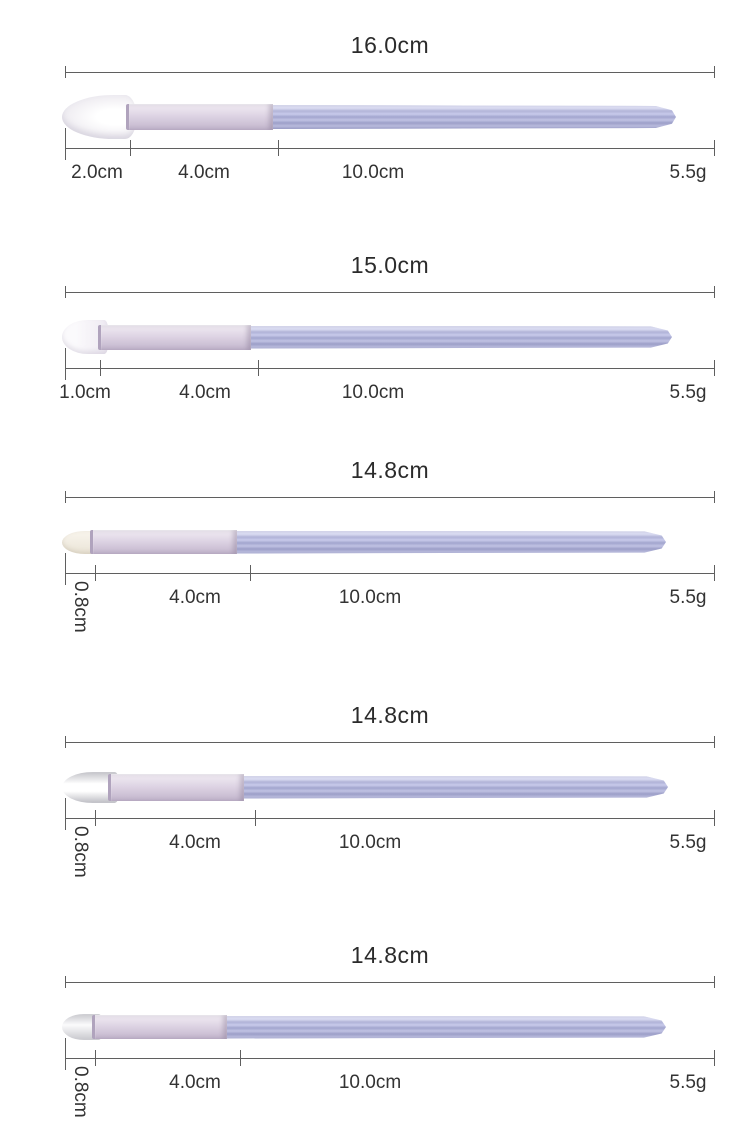 Image resolution: width=750 pixels, height=1145 pixels. What do you see at coordinates (390, 45) in the screenshot?
I see `total-length-label: 16.0cm` at bounding box center [390, 45].